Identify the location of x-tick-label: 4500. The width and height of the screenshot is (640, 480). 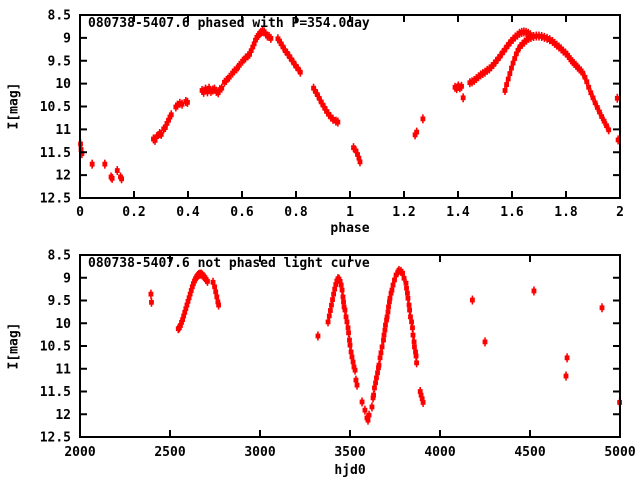
(529, 452).